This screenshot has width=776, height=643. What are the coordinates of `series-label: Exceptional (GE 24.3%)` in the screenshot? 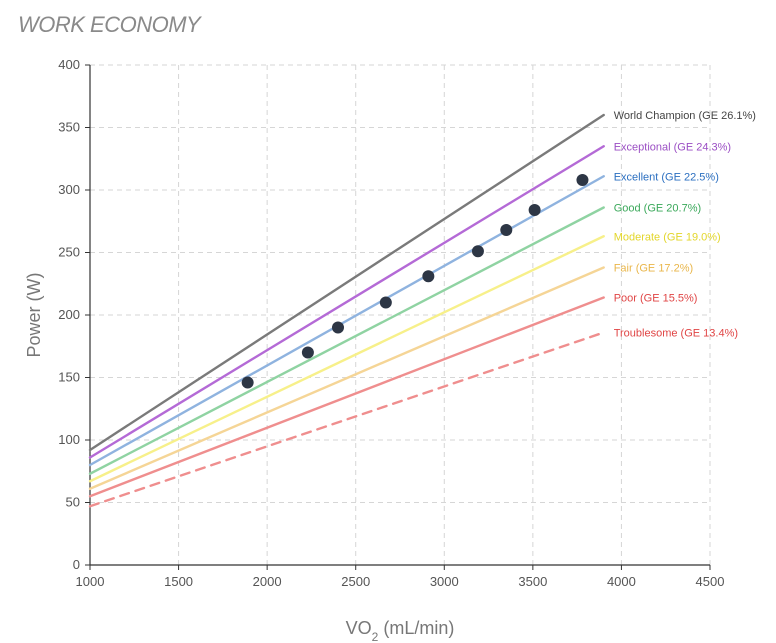 It's located at (672, 147).